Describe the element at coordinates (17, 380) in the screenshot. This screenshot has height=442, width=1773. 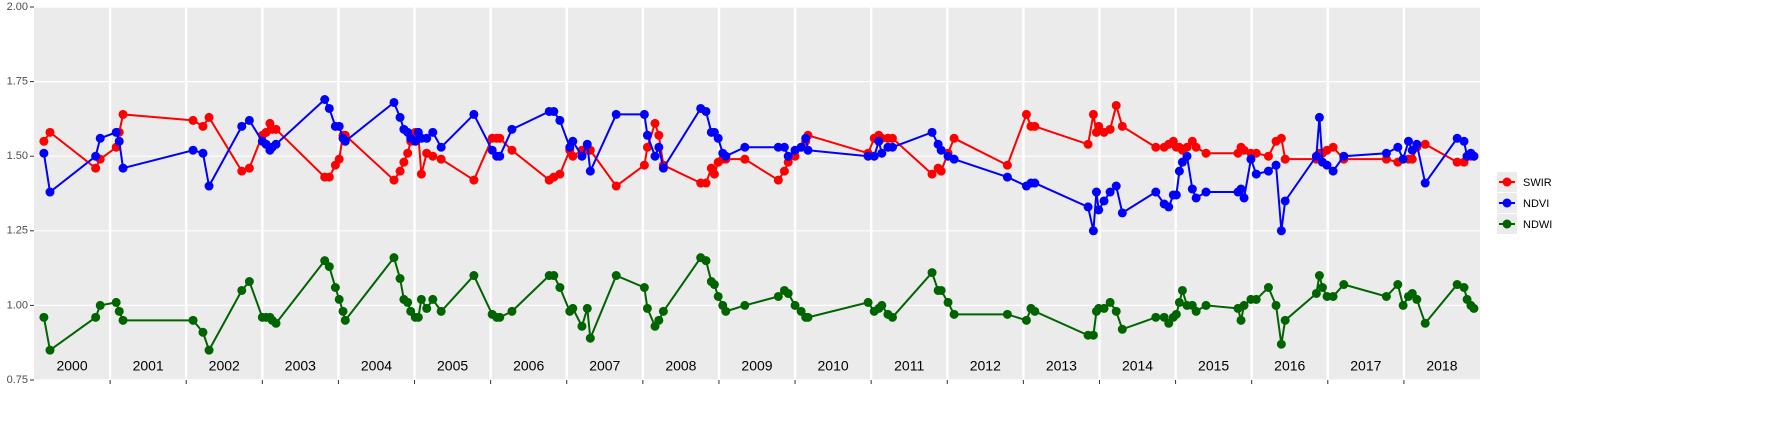
I see `y-tick-label: 0.75` at that location.